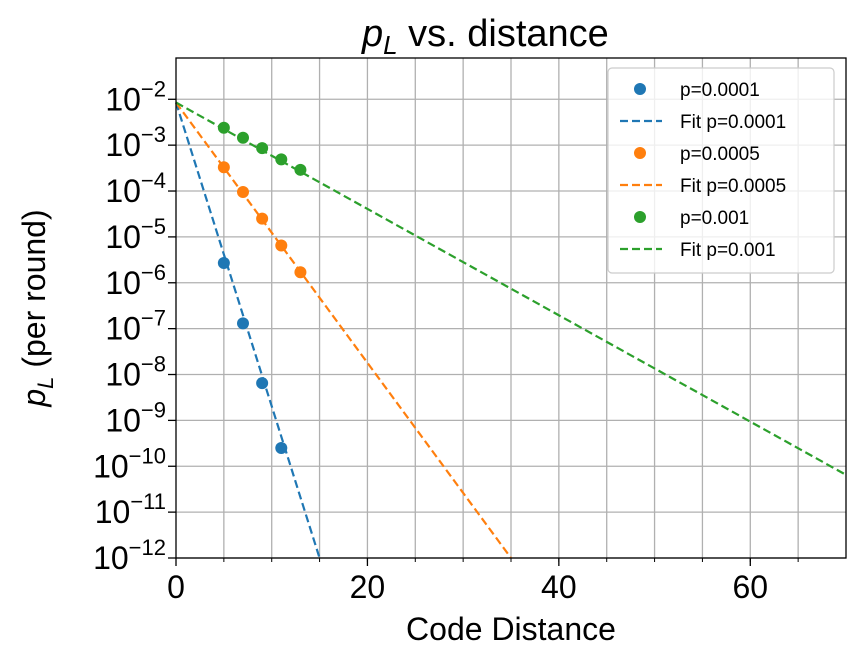 Image resolution: width=860 pixels, height=662 pixels. I want to click on legend-label: Fit p=0.0001, so click(733, 122).